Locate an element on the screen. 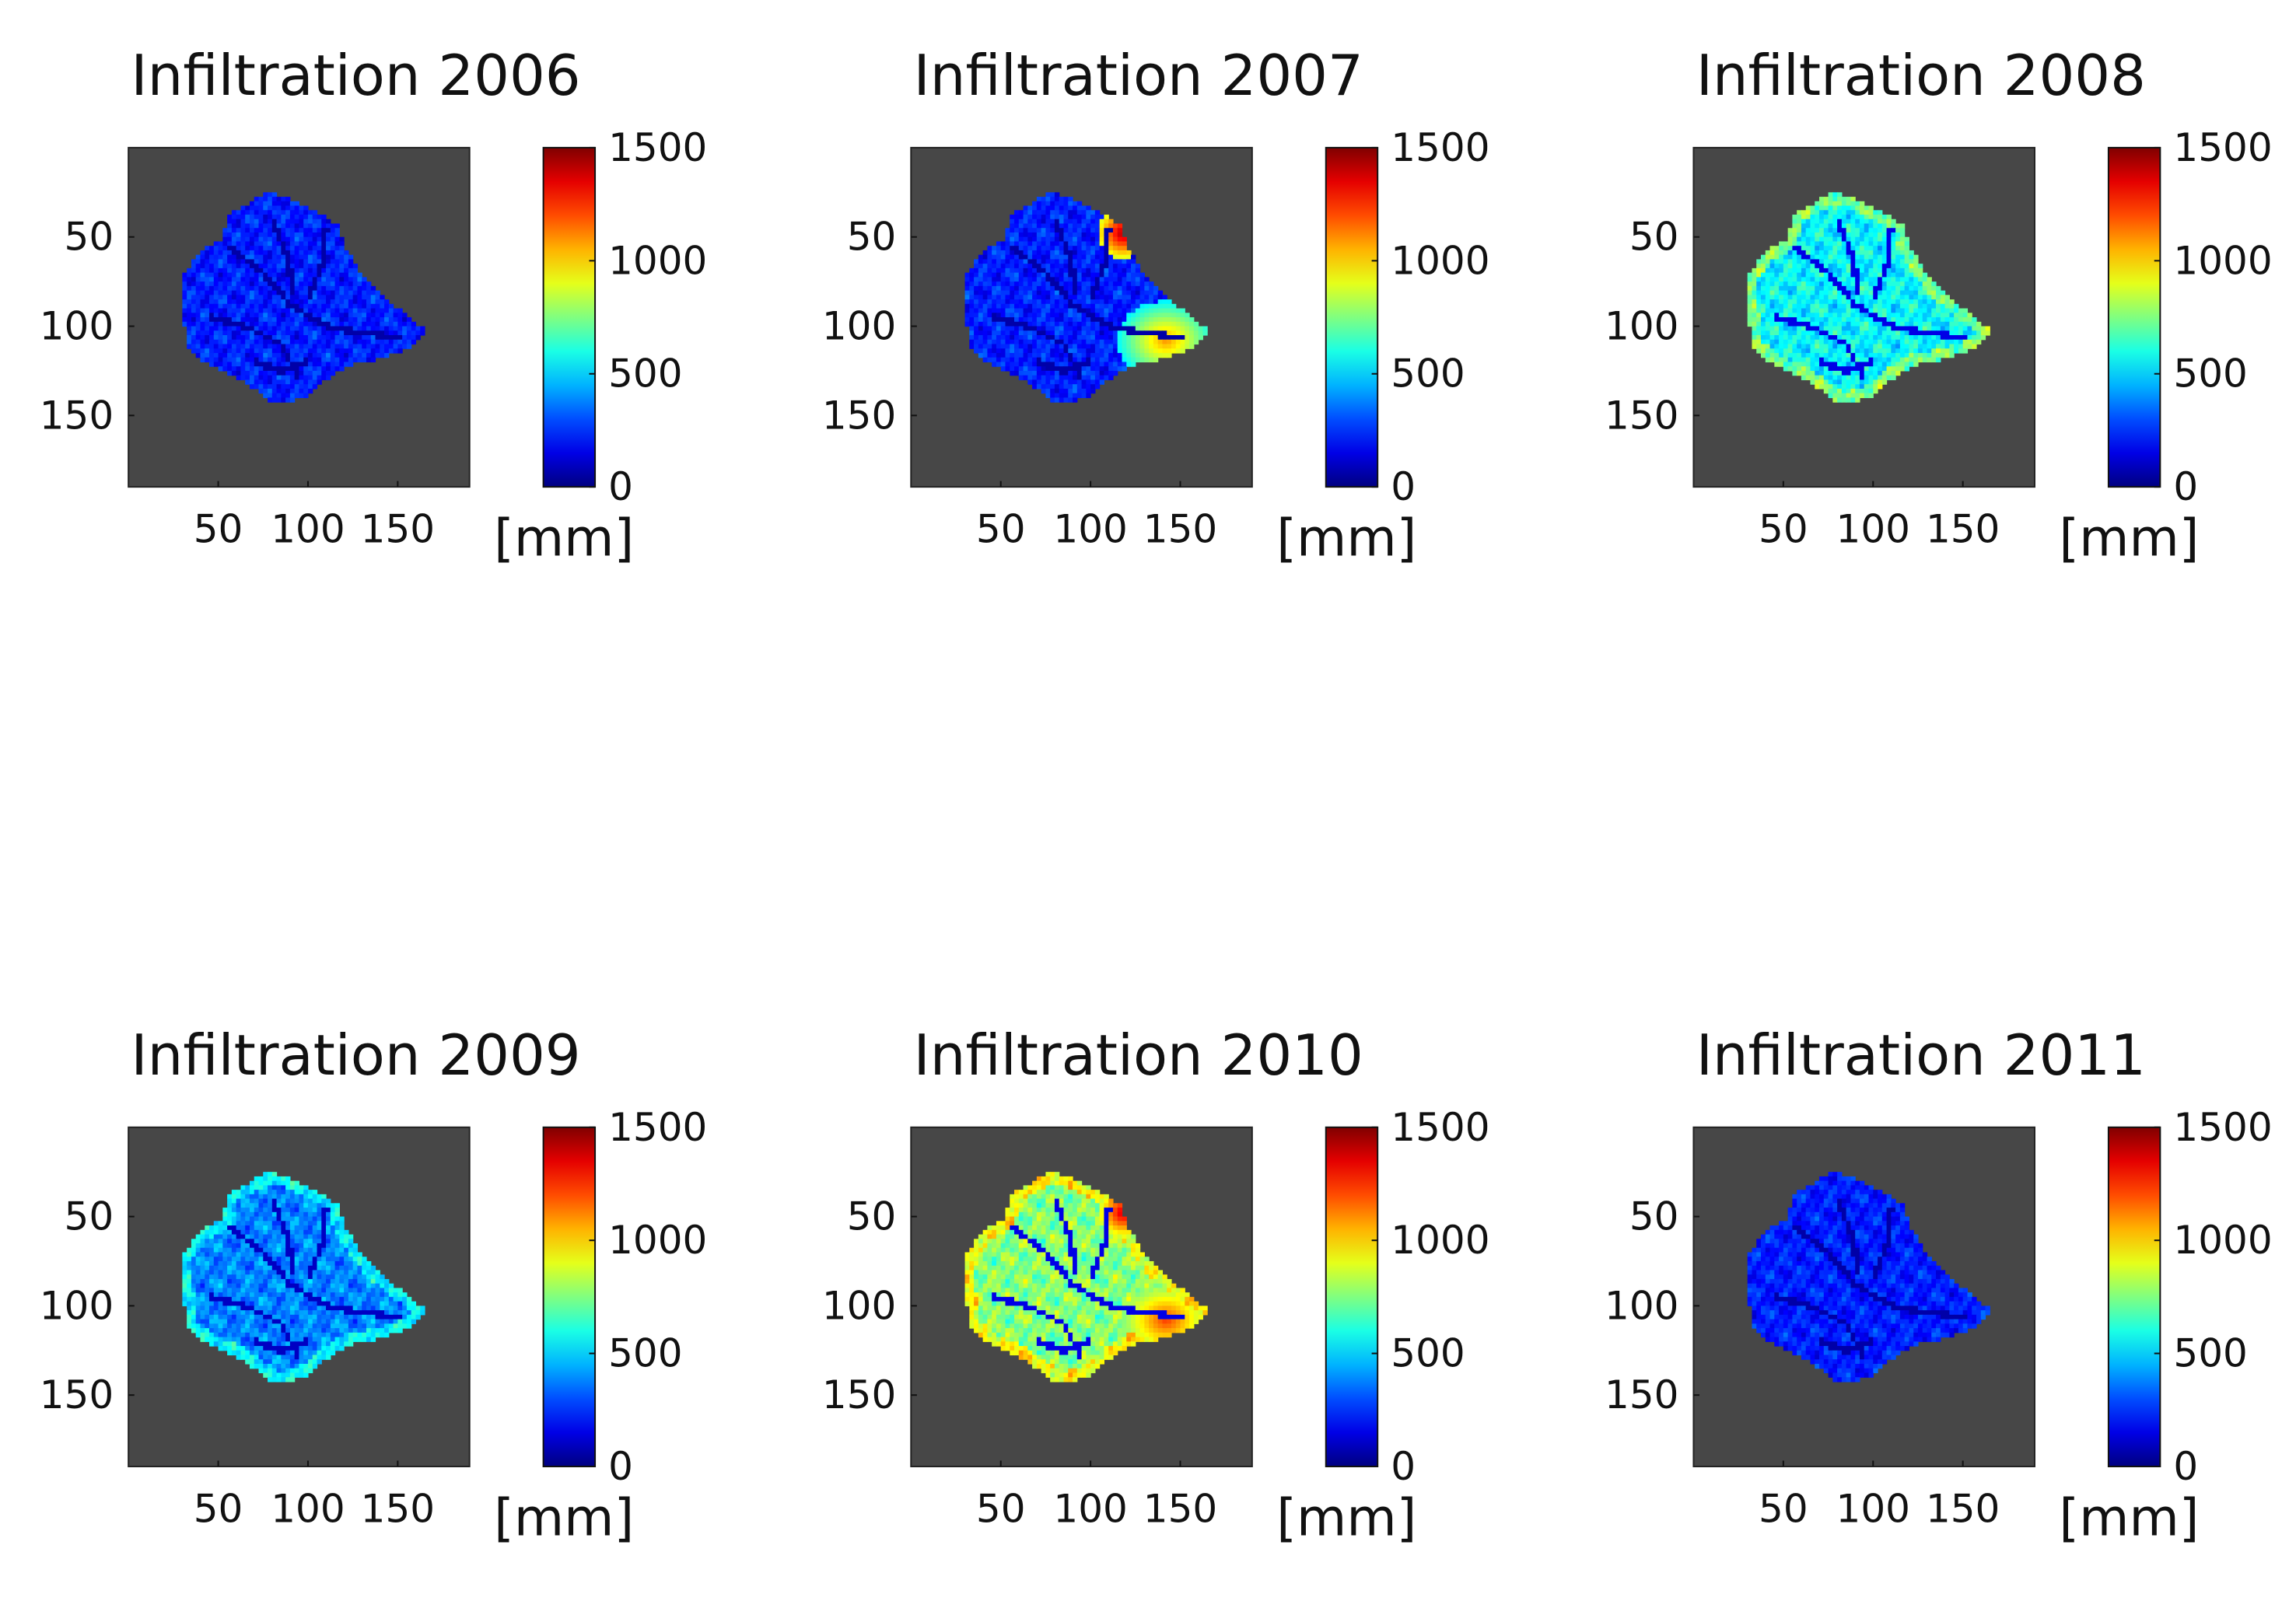  y-tick-label: 150 is located at coordinates (1641, 415).